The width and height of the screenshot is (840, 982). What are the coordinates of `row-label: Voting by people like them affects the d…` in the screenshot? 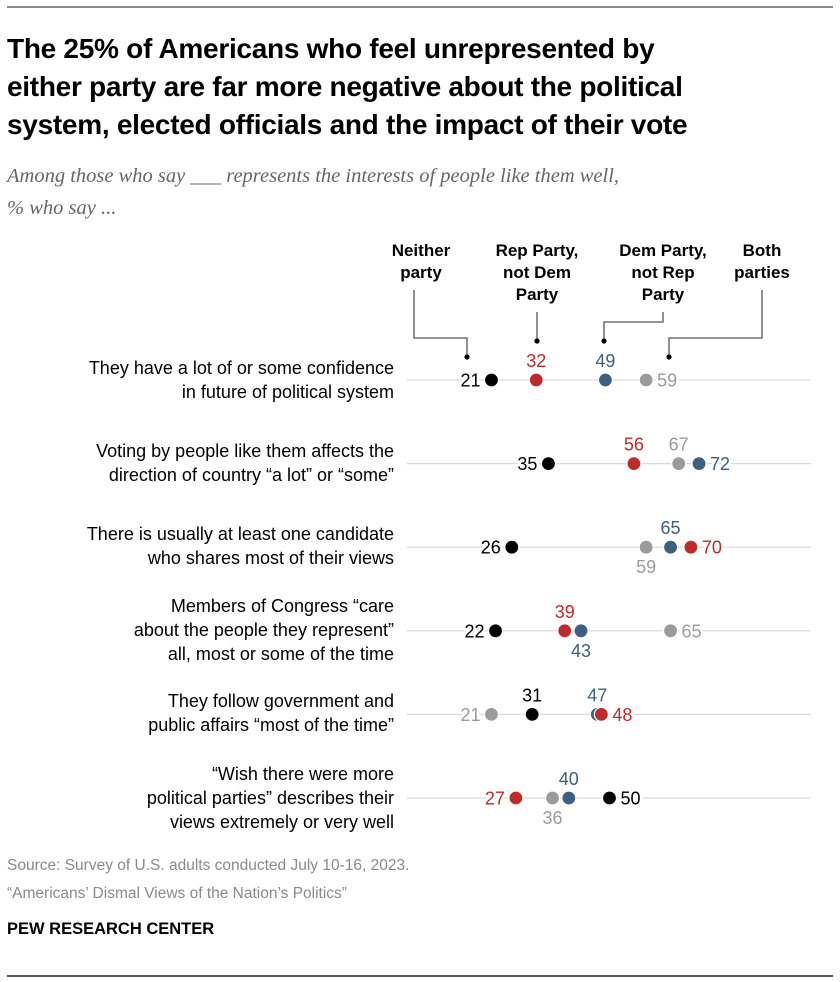 It's located at (197, 463).